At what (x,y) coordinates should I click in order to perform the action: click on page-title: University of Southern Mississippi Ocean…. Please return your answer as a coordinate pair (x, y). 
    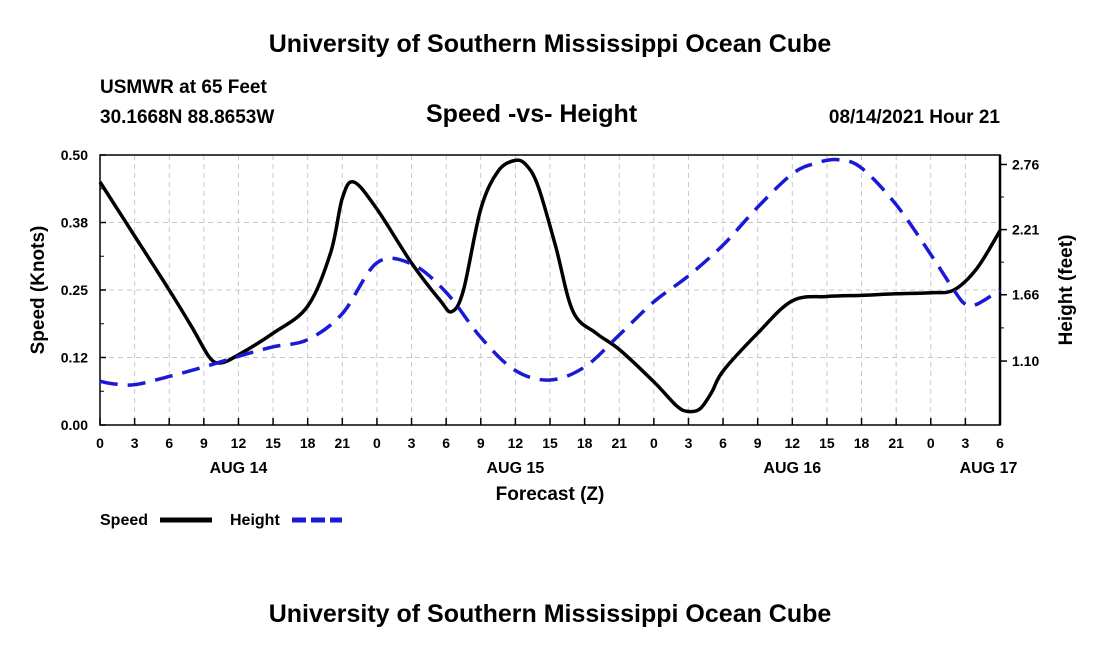
    Looking at the image, I should click on (550, 44).